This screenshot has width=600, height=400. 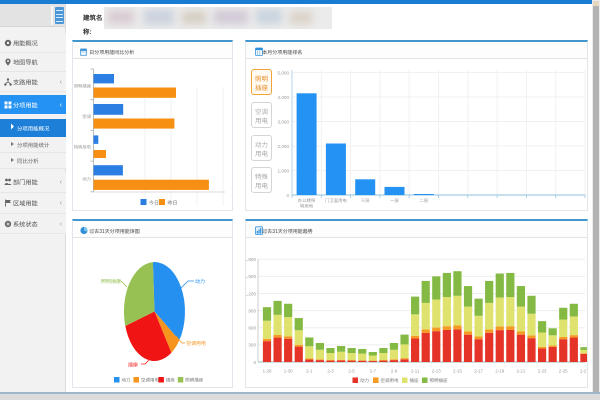 What do you see at coordinates (499, 372) in the screenshot?
I see `svg-text: 2-19` at bounding box center [499, 372].